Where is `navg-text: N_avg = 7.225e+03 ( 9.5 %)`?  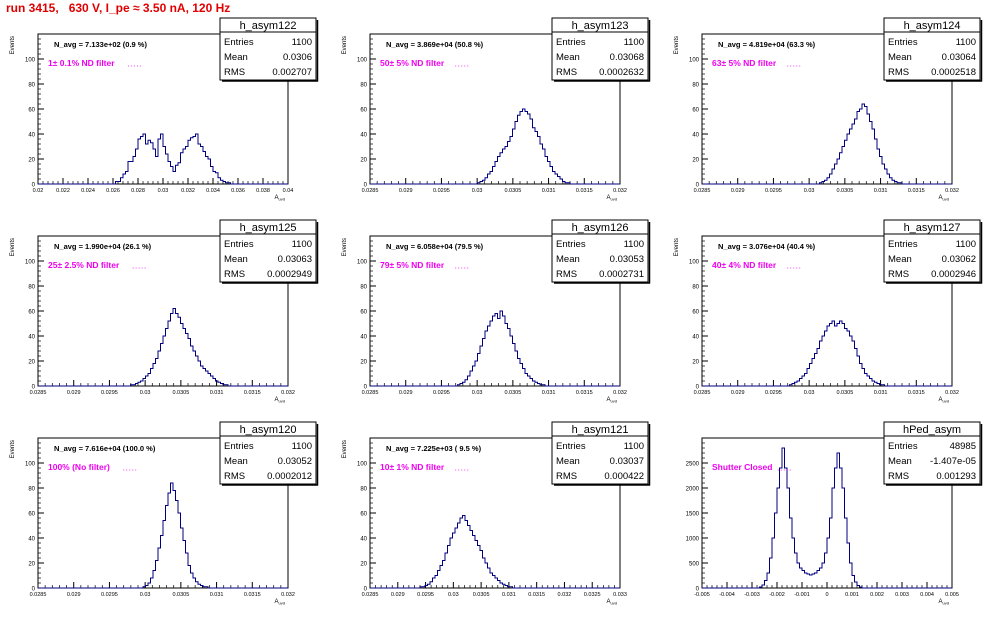 navg-text: N_avg = 7.225e+03 ( 9.5 %) is located at coordinates (434, 448).